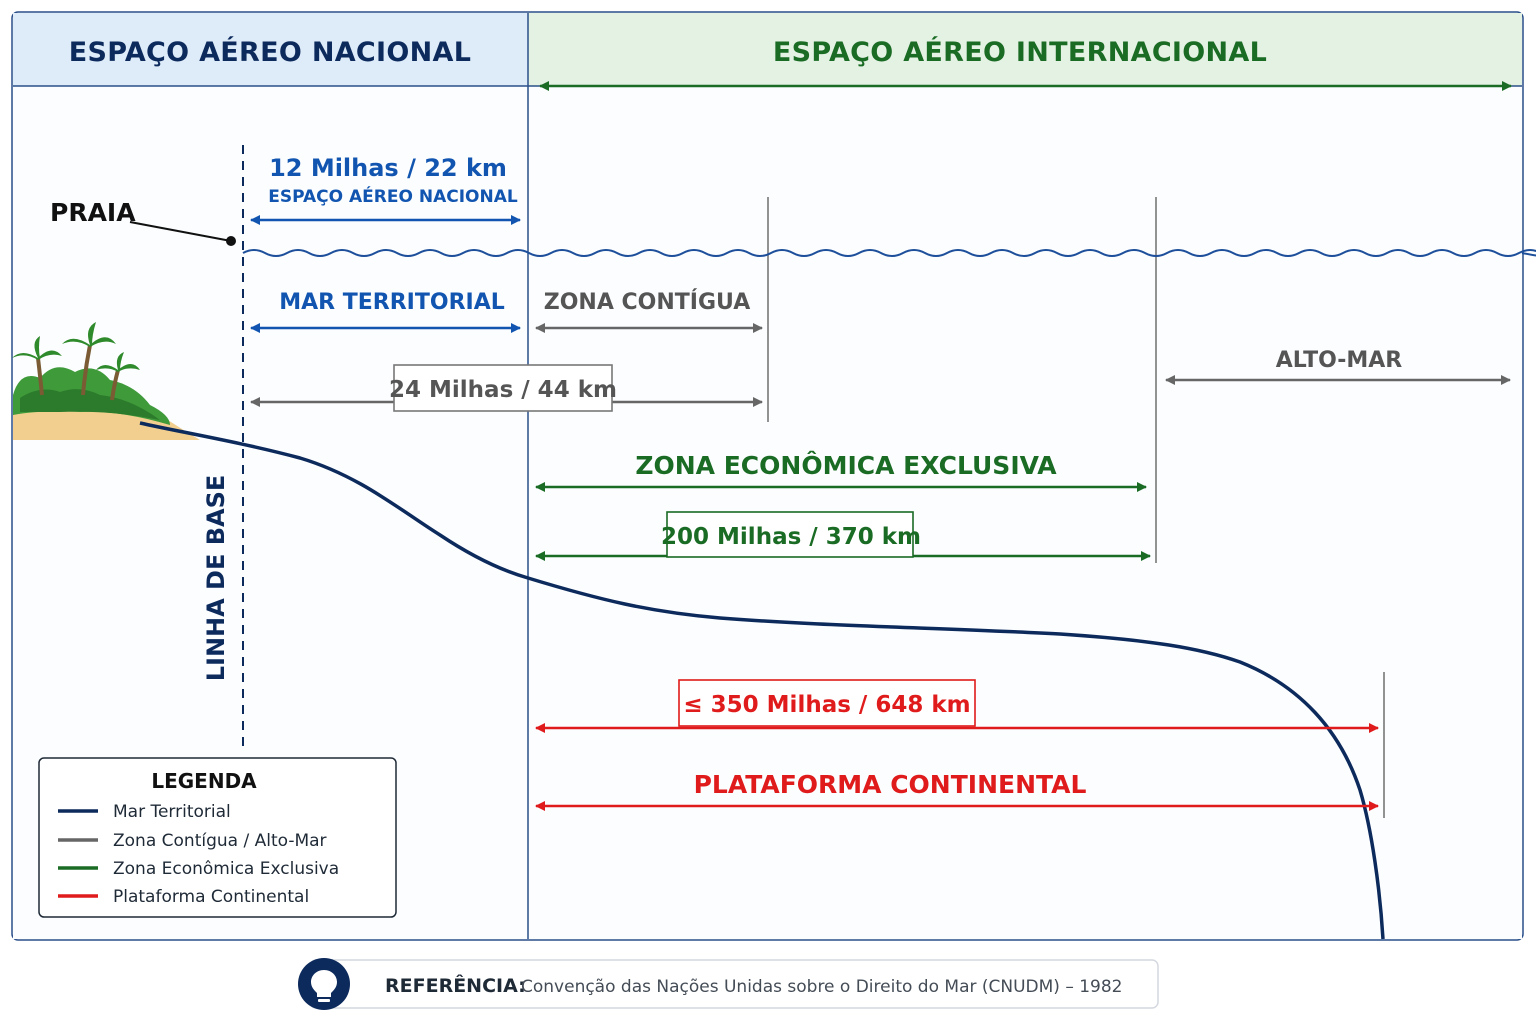 The height and width of the screenshot is (1024, 1536). I want to click on praia-point, so click(231, 241).